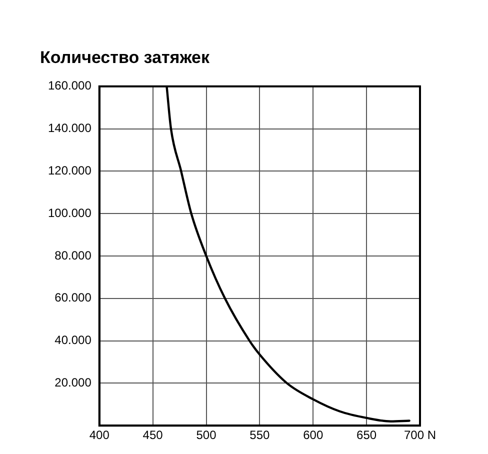 This screenshot has height=454, width=488. Describe the element at coordinates (70, 171) in the screenshot. I see `y-tick-label: 120.000` at that location.